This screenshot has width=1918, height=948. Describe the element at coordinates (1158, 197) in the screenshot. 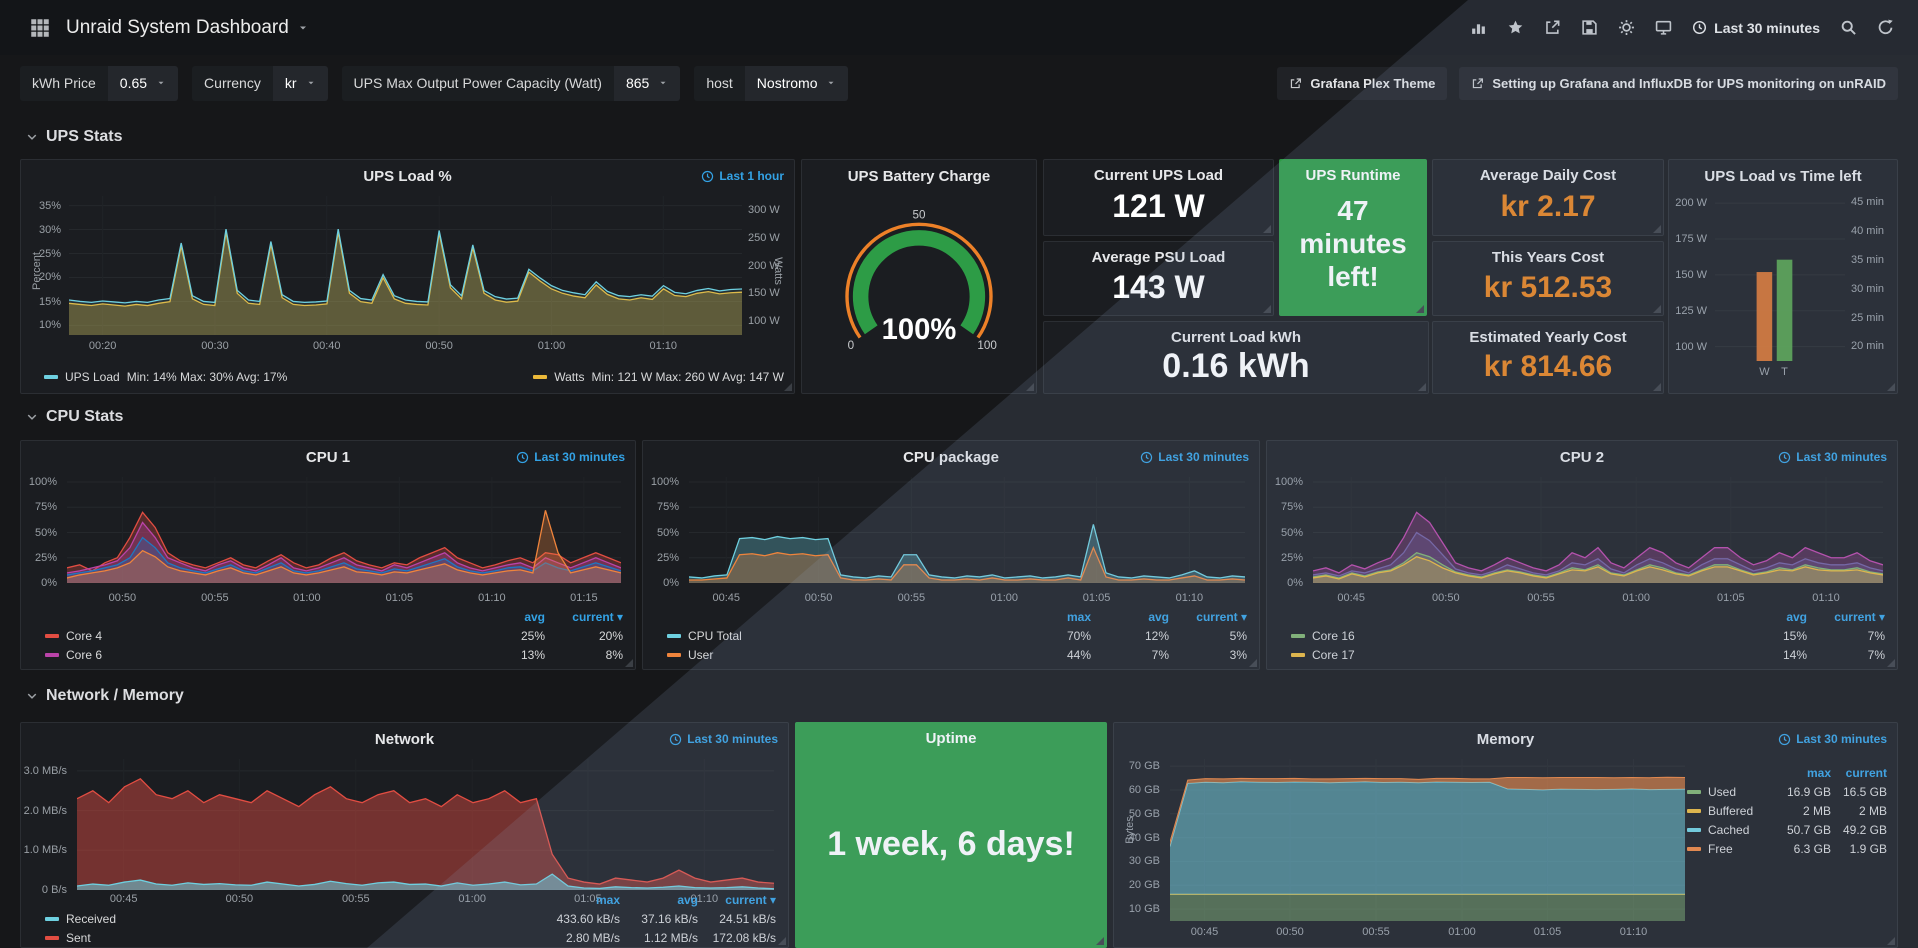

I see `panel-current-ups-load: Current UPS Load 121 W` at that location.